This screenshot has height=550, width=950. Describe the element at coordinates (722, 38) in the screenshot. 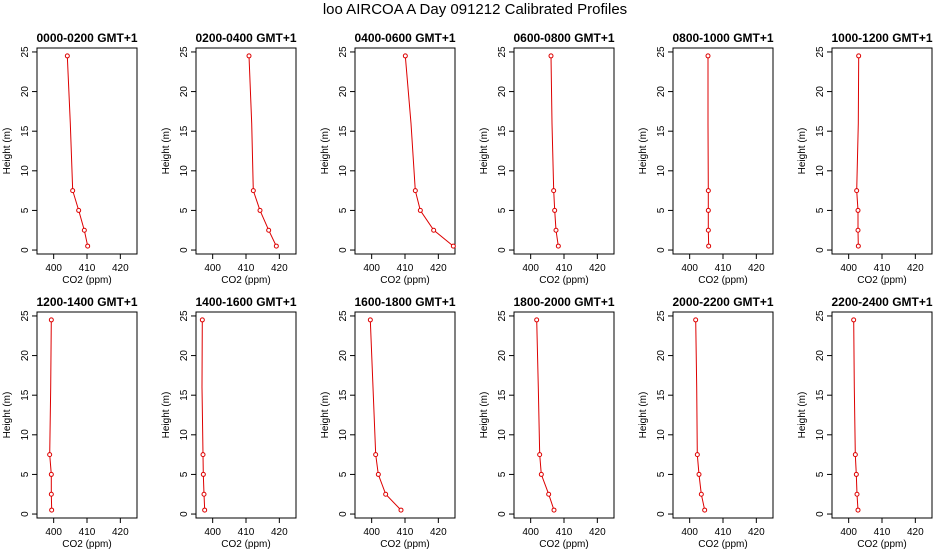

I see `panel-title: 0800-1000 GMT+1` at that location.